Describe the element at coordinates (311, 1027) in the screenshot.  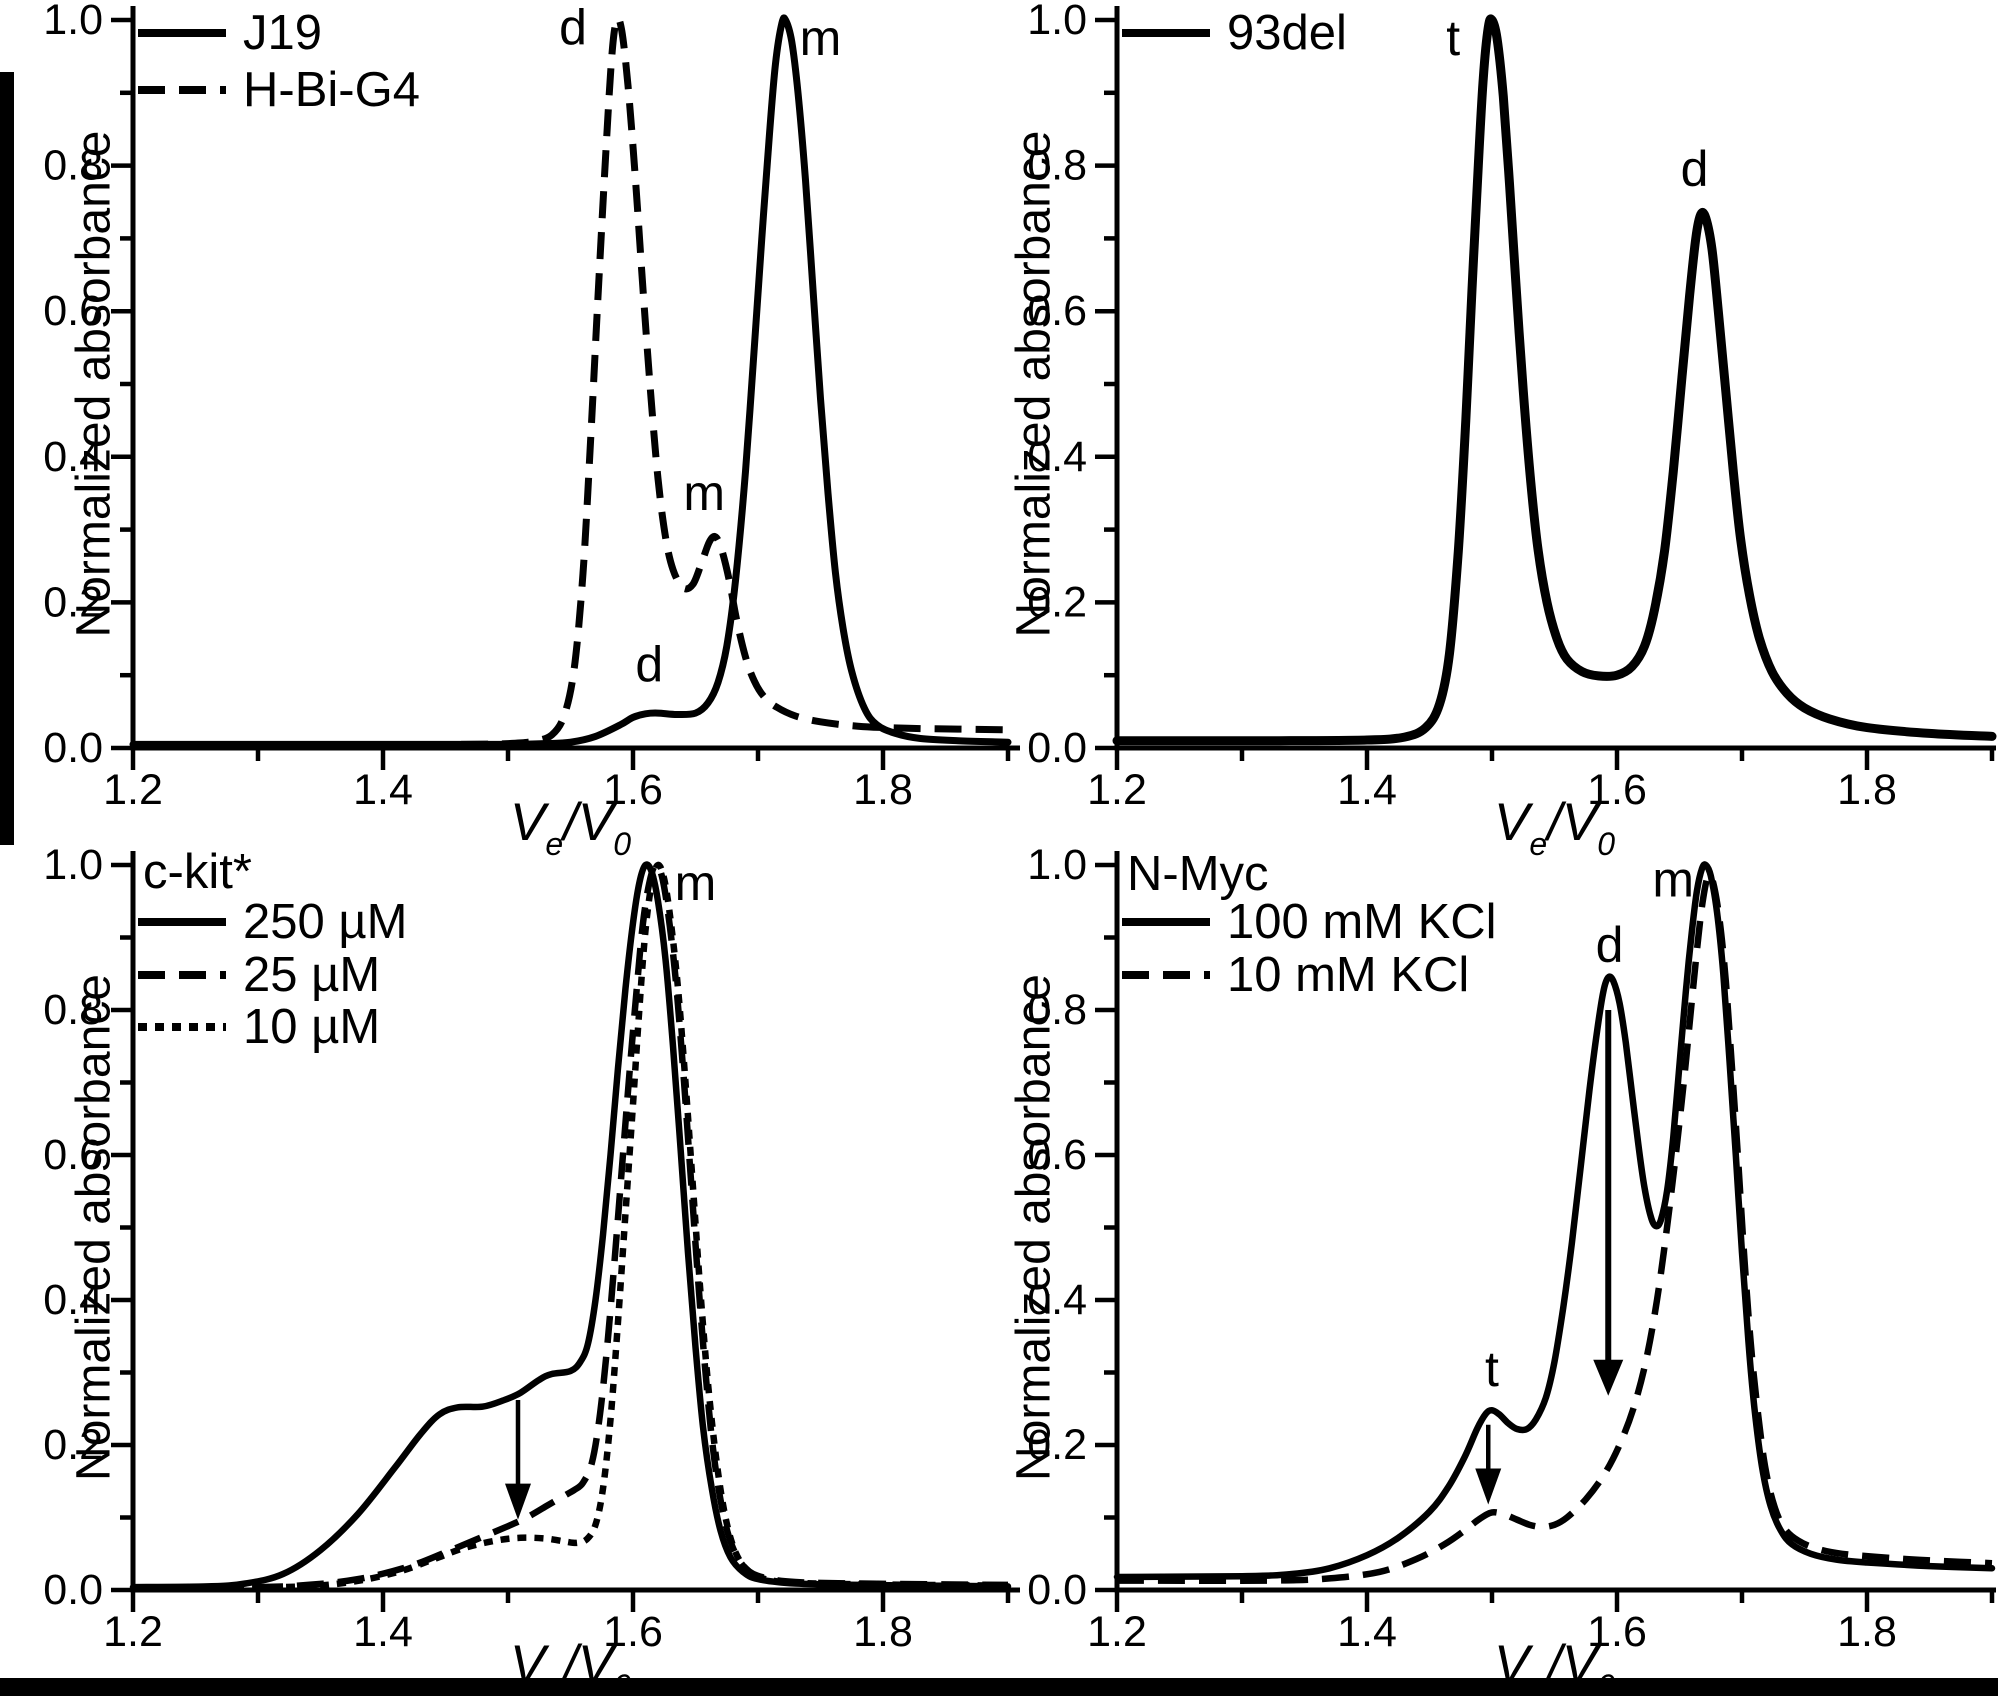
I see `legend-label: 10 µM` at that location.